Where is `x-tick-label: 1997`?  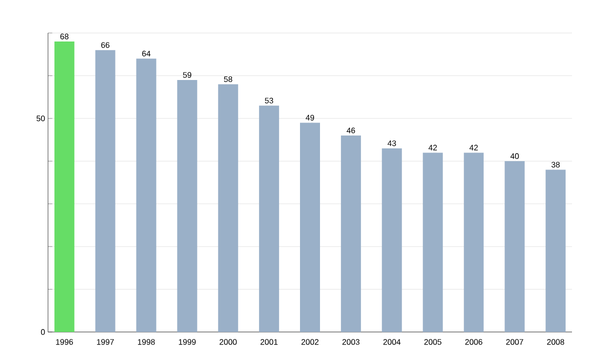 x-tick-label: 1997 is located at coordinates (105, 342).